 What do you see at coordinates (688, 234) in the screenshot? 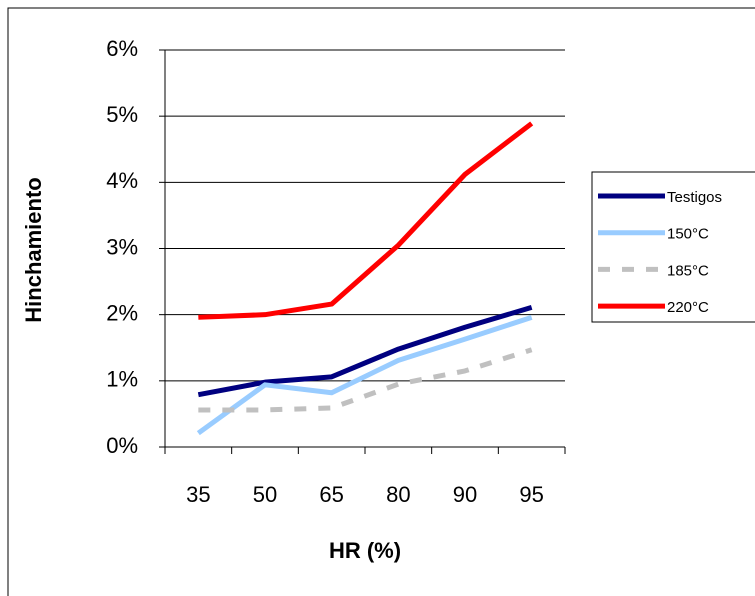
I see `legend-label: 150°C` at bounding box center [688, 234].